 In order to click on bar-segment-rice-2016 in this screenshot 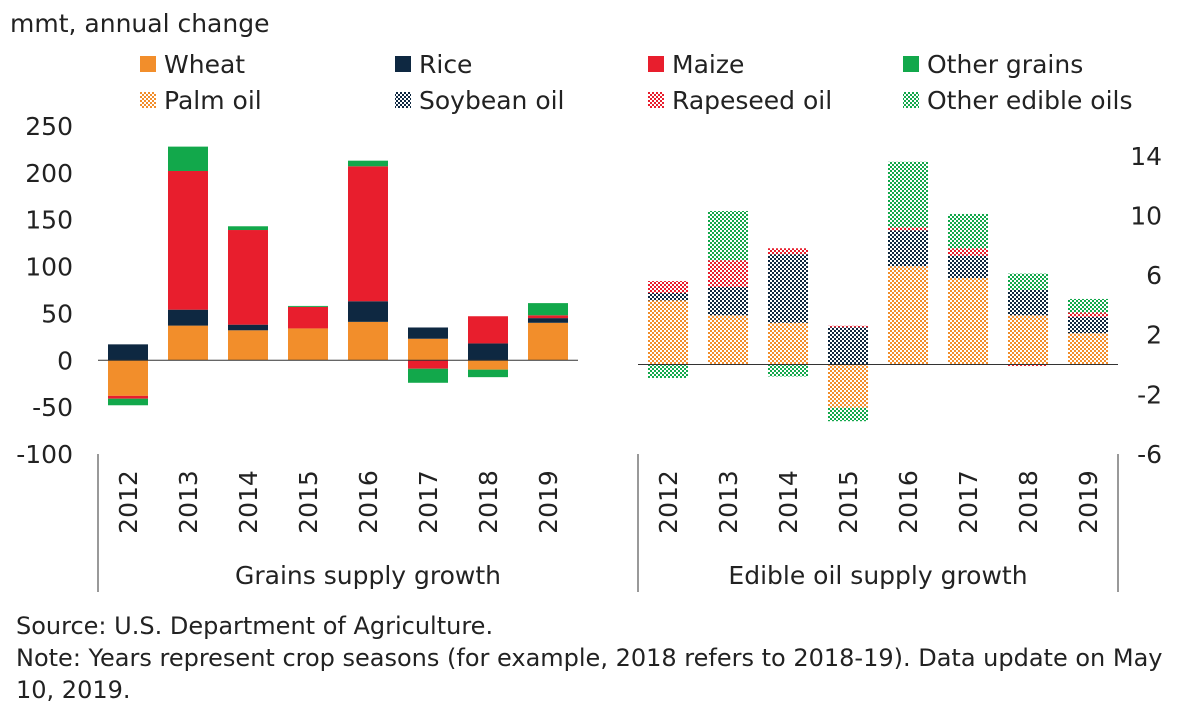, I will do `click(368, 311)`.